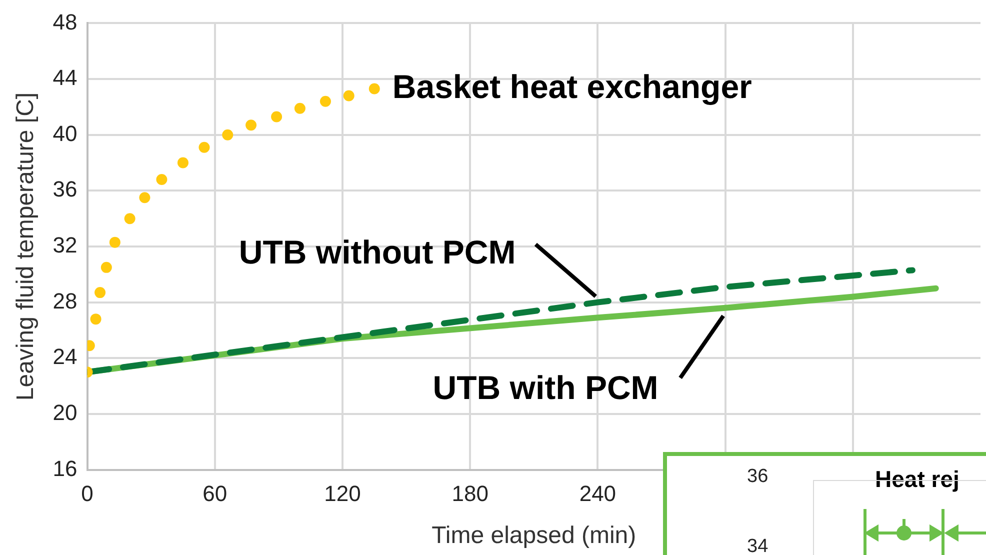  What do you see at coordinates (757, 477) in the screenshot?
I see `annotation: 36` at bounding box center [757, 477].